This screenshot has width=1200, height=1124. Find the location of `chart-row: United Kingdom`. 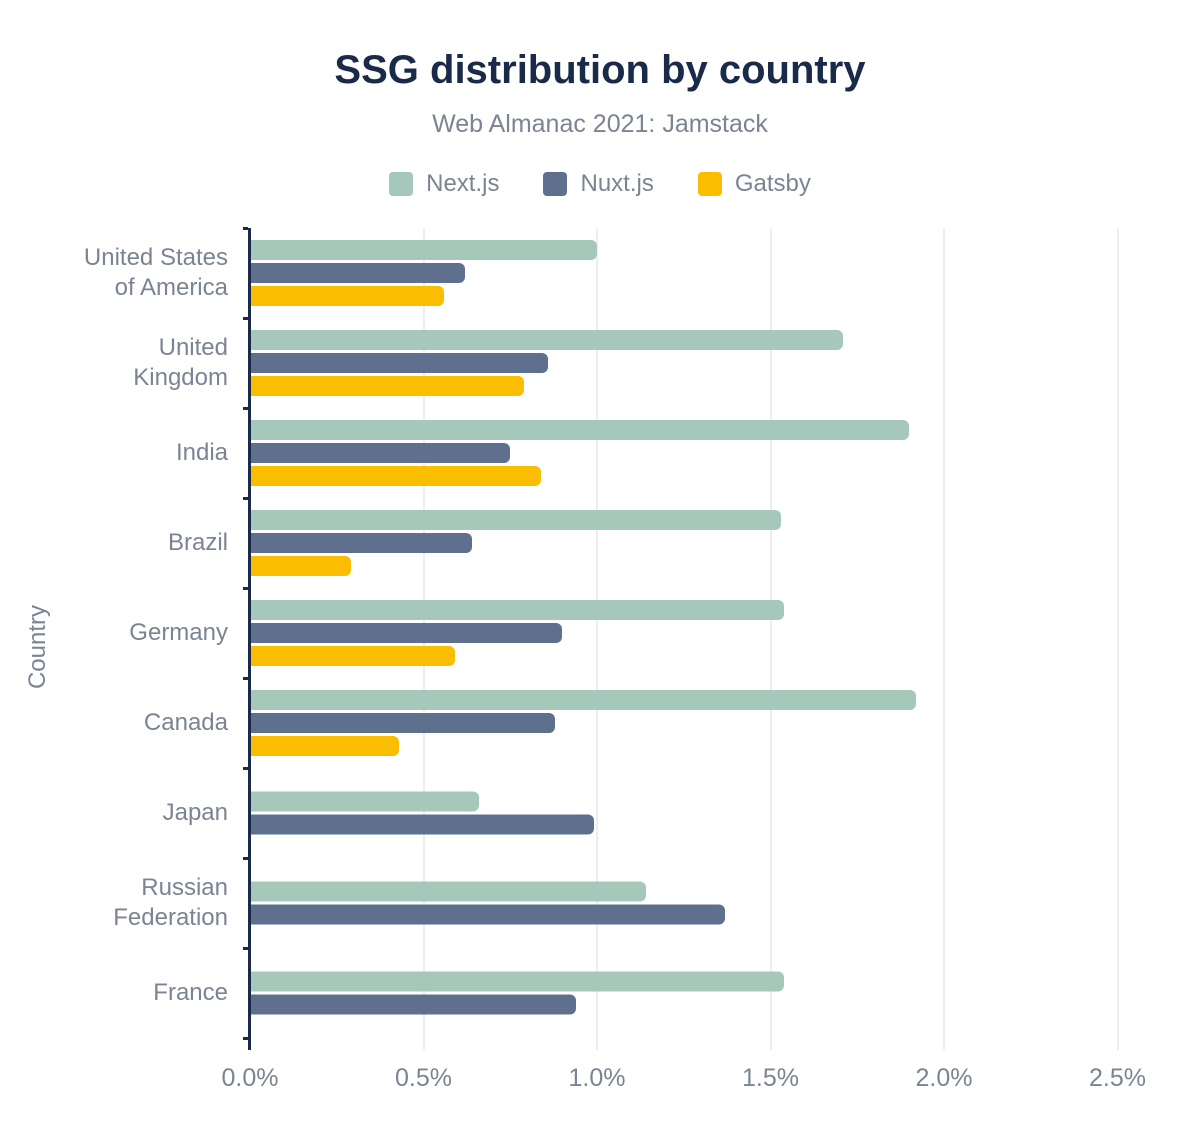

chart-row: United Kingdom is located at coordinates (600, 363).